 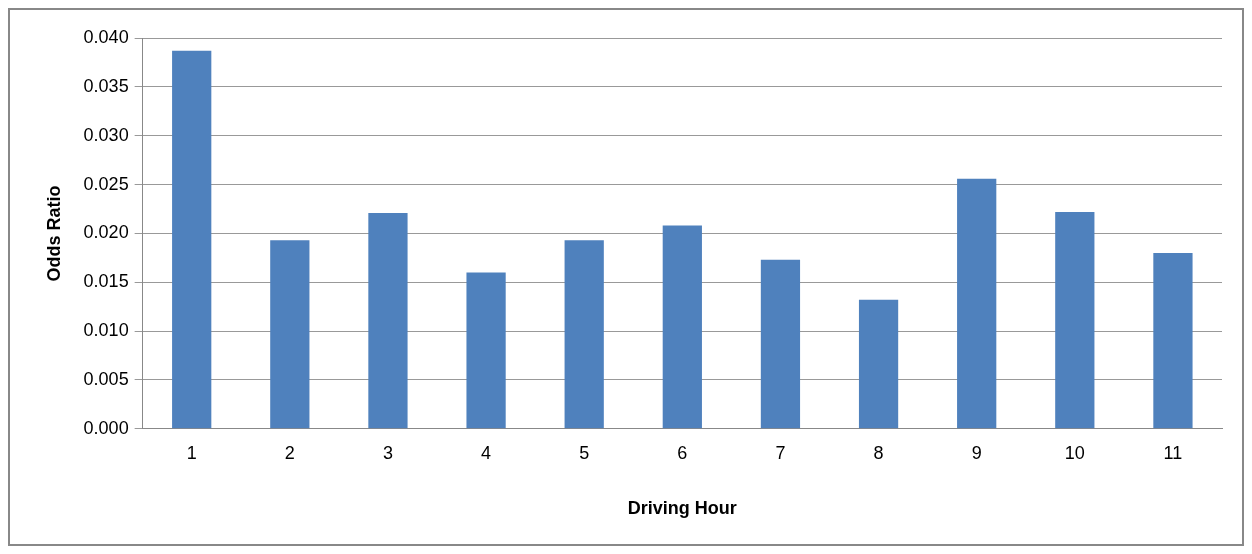 I want to click on x-tick-label: 3, so click(x=387, y=452).